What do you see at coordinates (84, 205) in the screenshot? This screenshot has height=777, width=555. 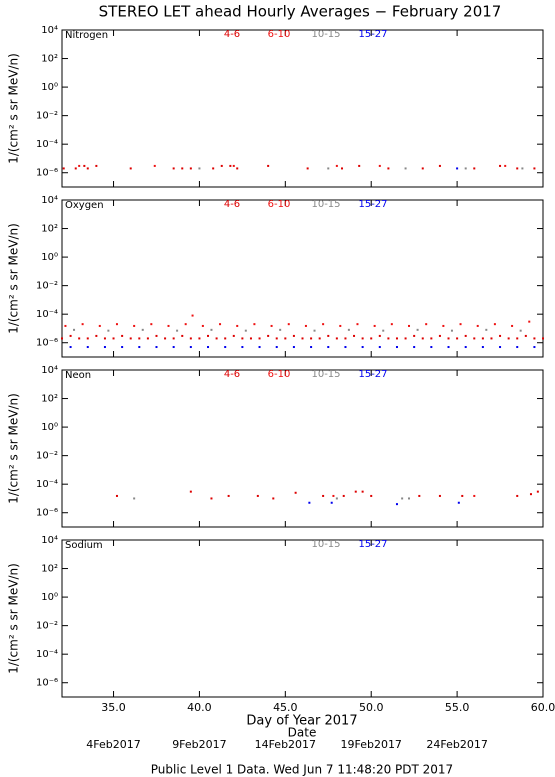 I see `panel-title: Oxygen` at bounding box center [84, 205].